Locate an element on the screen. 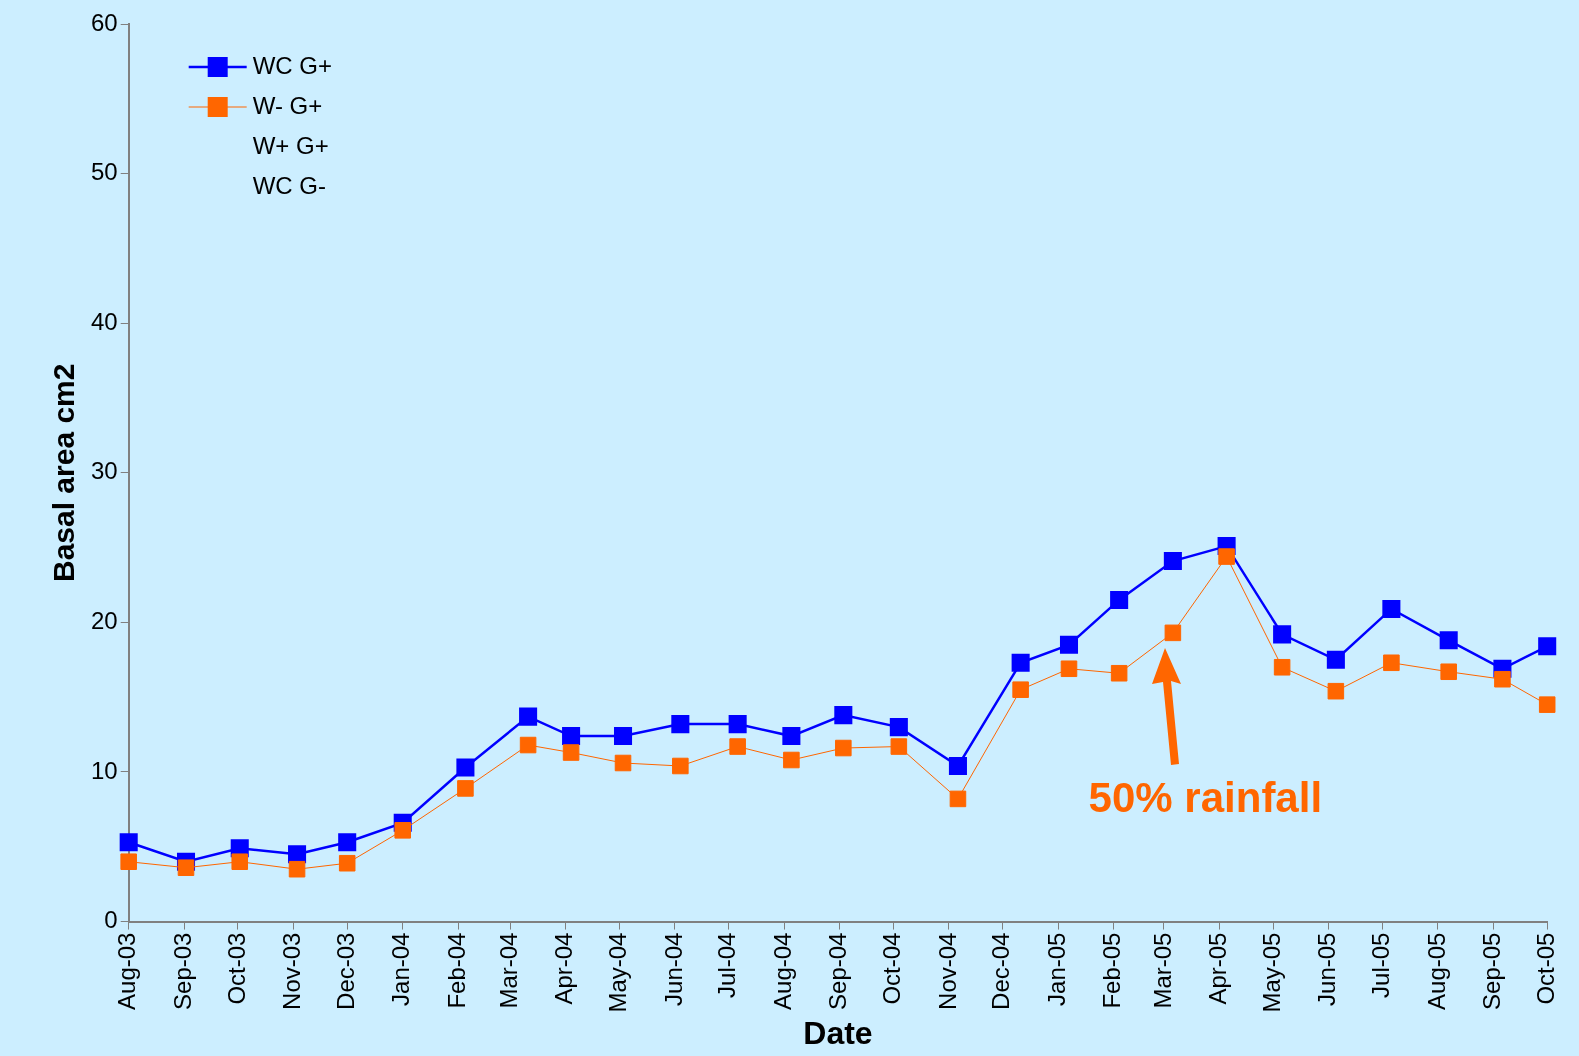  x-tick-label: Sep-04 is located at coordinates (838, 971).